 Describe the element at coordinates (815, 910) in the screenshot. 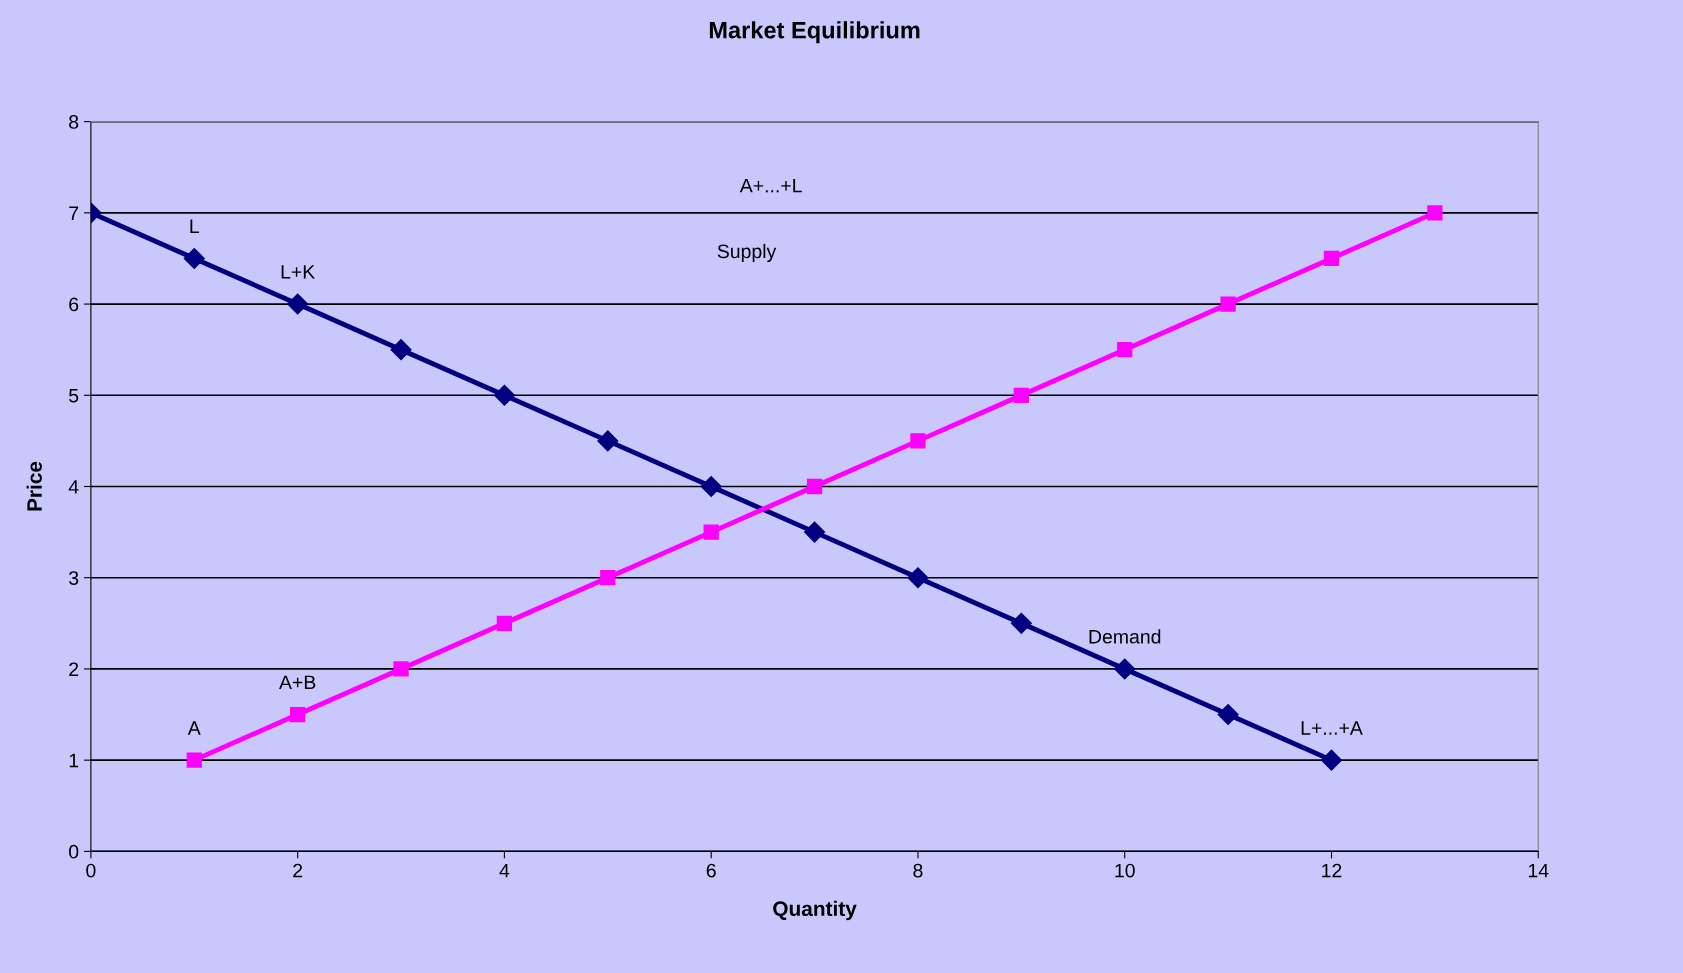

I see `x-axis-title: Quantity` at that location.